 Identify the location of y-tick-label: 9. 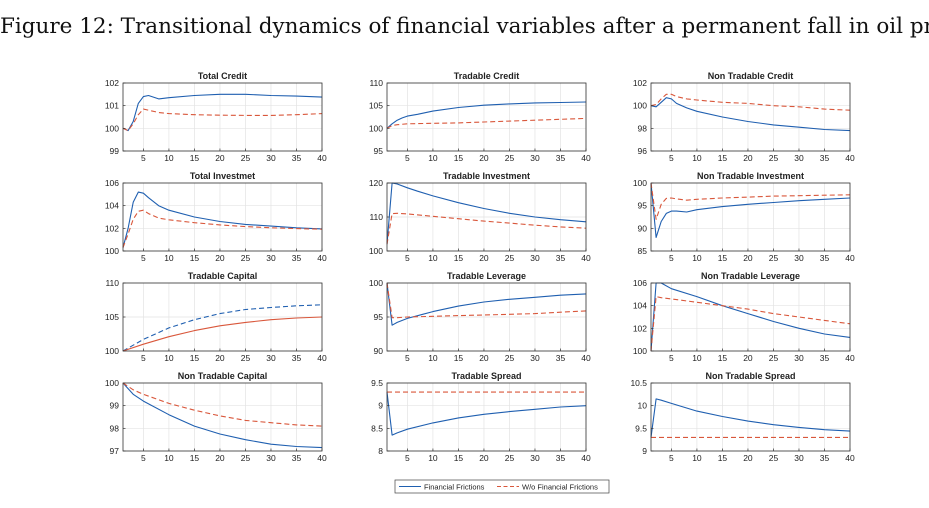
(380, 406).